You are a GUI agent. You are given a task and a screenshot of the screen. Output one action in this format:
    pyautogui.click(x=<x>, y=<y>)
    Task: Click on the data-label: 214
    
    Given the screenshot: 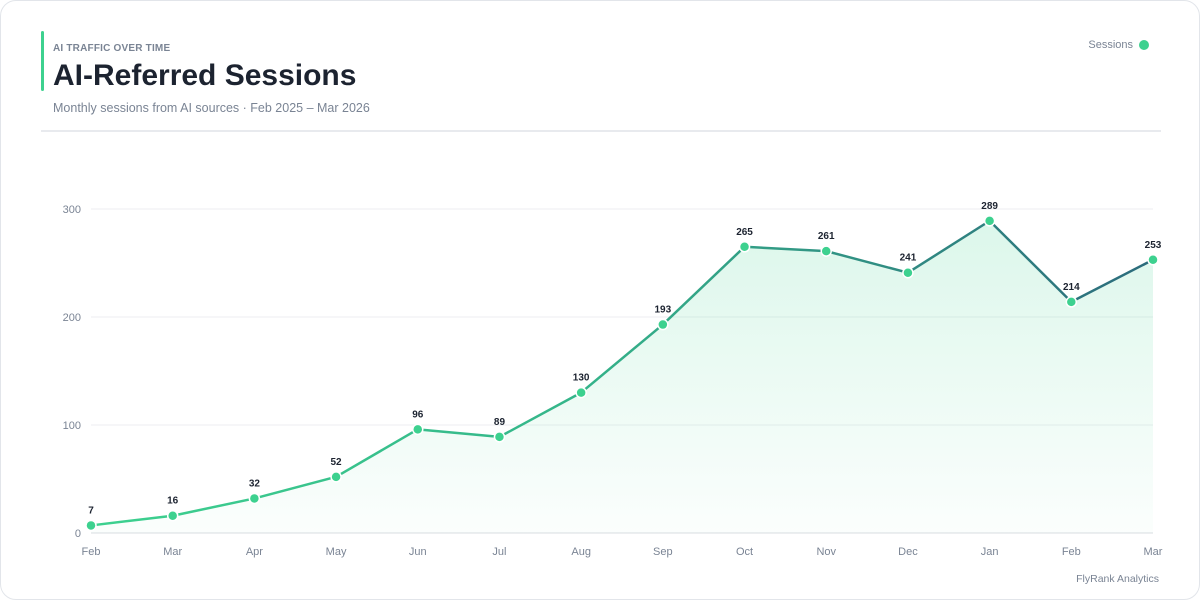 What is the action you would take?
    pyautogui.click(x=1071, y=287)
    